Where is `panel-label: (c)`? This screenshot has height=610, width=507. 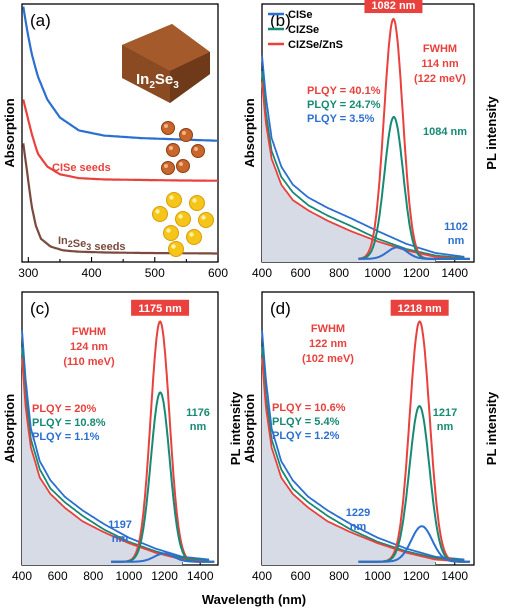 panel-label: (c) is located at coordinates (40, 308).